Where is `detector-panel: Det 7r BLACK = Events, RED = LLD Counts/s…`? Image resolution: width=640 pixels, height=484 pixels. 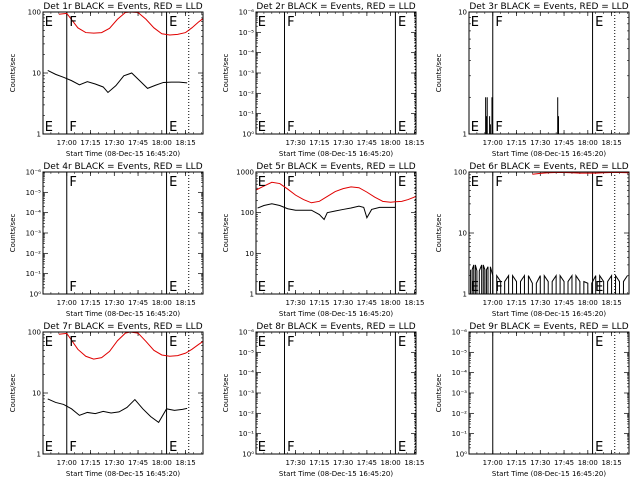 detector-panel: Det 7r BLACK = Events, RED = LLD Counts/s… is located at coordinates (106, 400).